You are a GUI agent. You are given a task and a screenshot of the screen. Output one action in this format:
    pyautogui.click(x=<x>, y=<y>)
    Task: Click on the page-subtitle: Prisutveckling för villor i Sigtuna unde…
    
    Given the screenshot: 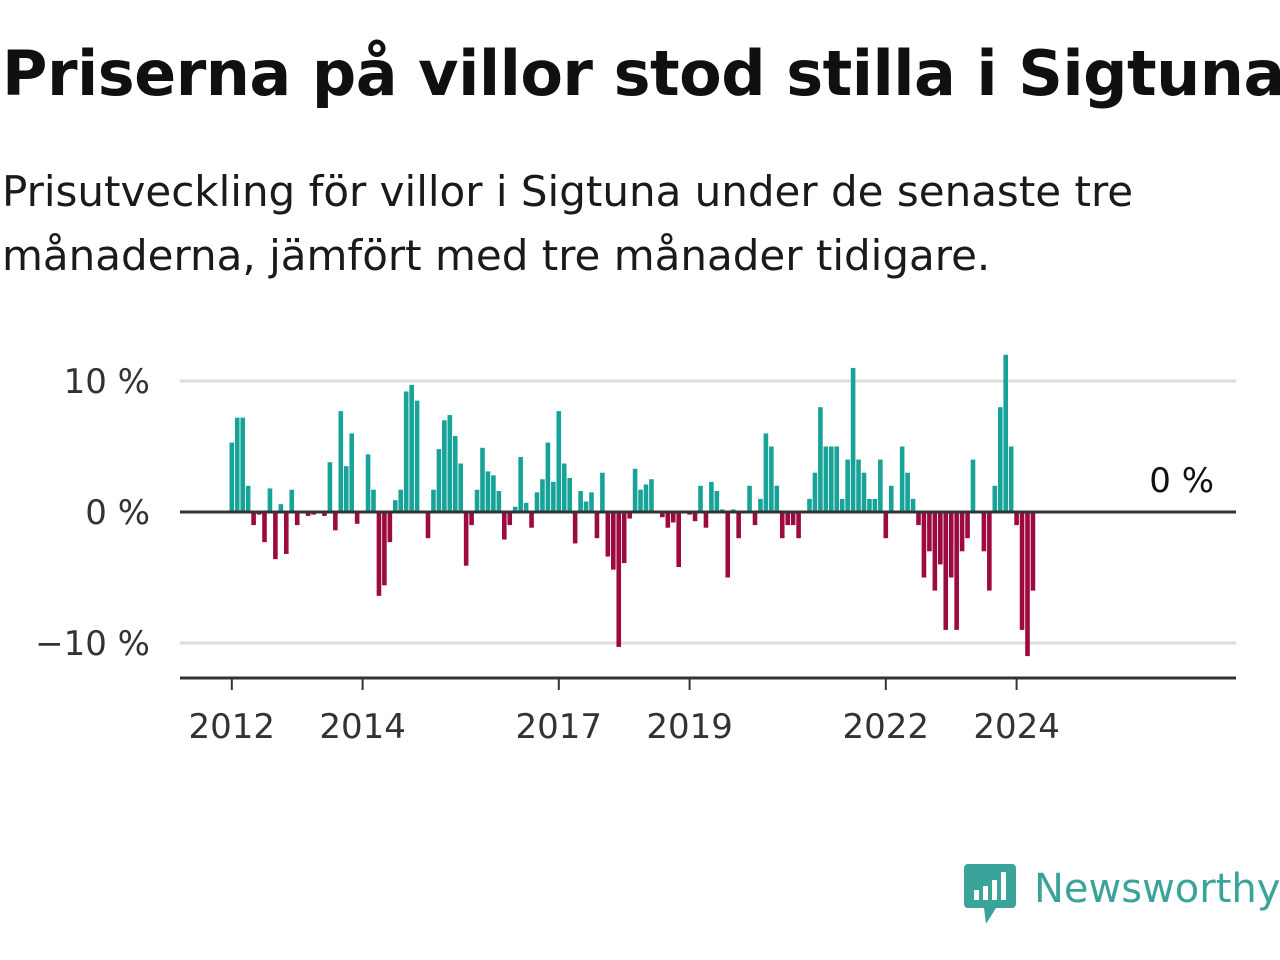 What is the action you would take?
    pyautogui.click(x=568, y=223)
    